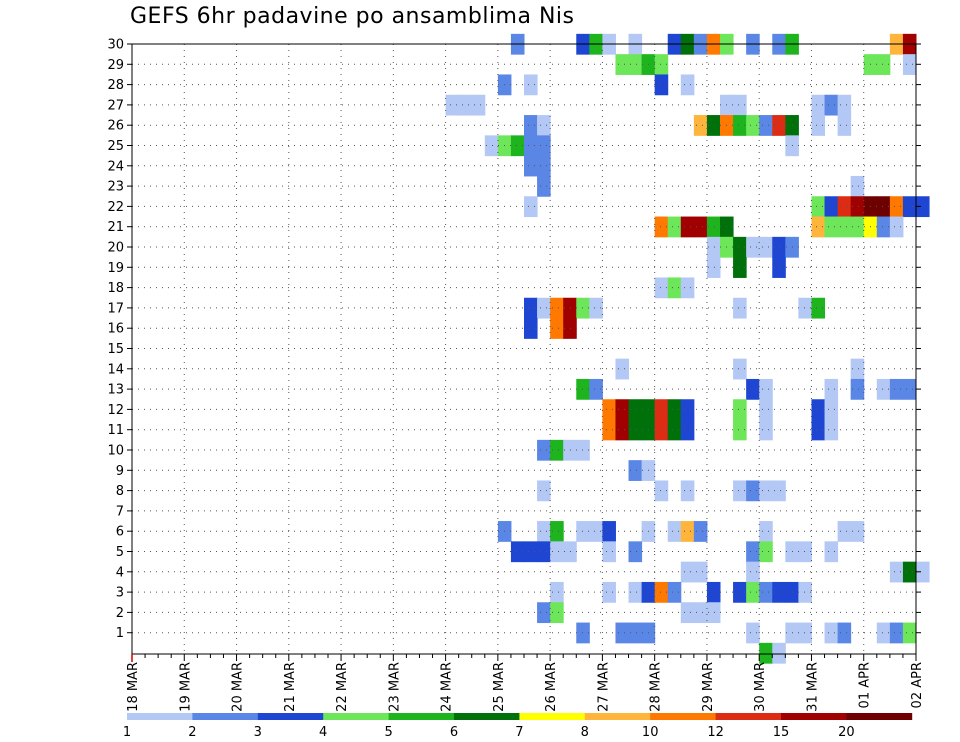 The width and height of the screenshot is (960, 742). What do you see at coordinates (115, 126) in the screenshot?
I see `y-tick-label: 26` at bounding box center [115, 126].